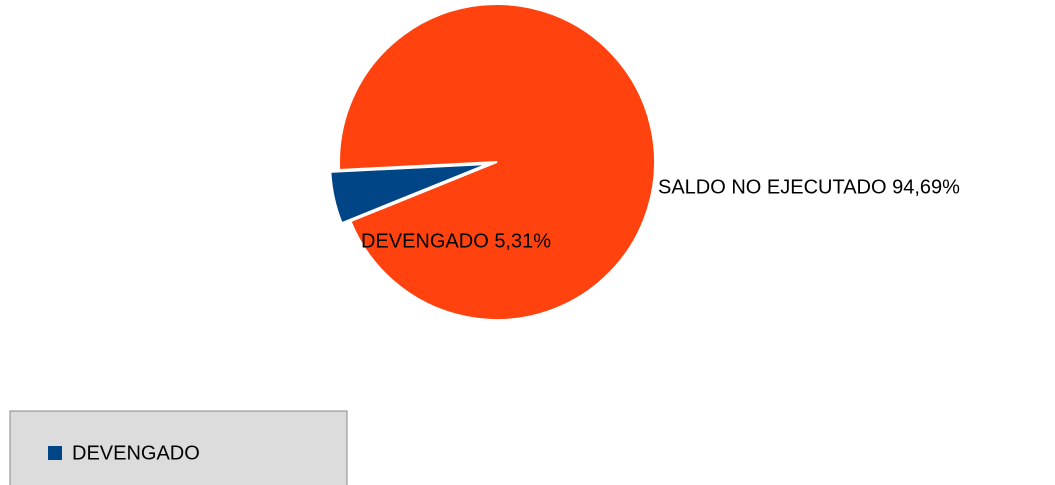 The width and height of the screenshot is (1055, 485). What do you see at coordinates (136, 453) in the screenshot?
I see `legend-label: DEVENGADO` at bounding box center [136, 453].